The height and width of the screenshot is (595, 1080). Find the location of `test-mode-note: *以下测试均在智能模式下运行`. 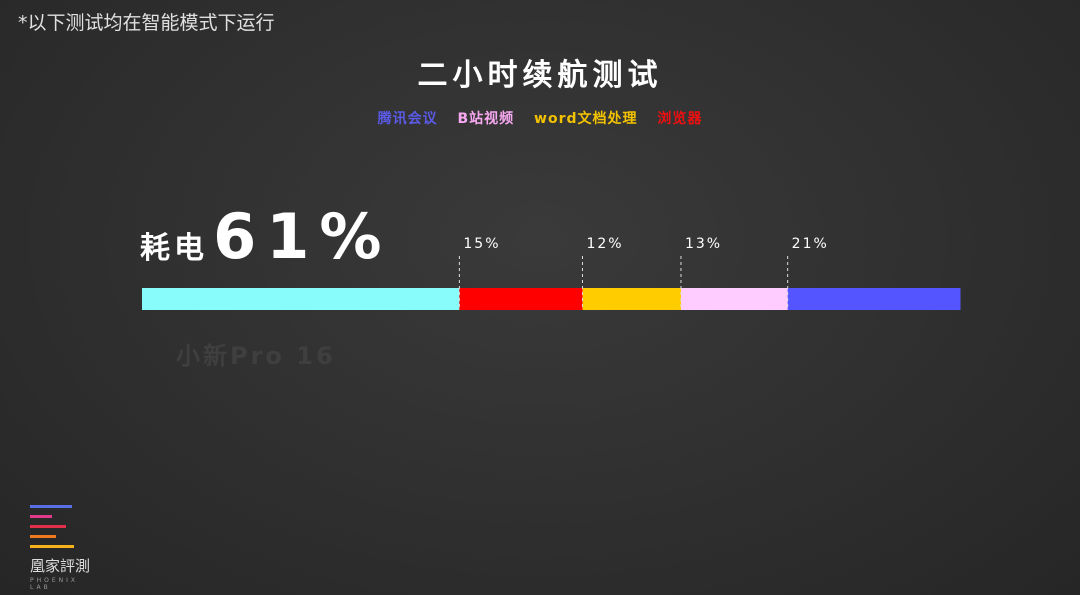

test-mode-note: *以下测试均在智能模式下运行 is located at coordinates (146, 23).